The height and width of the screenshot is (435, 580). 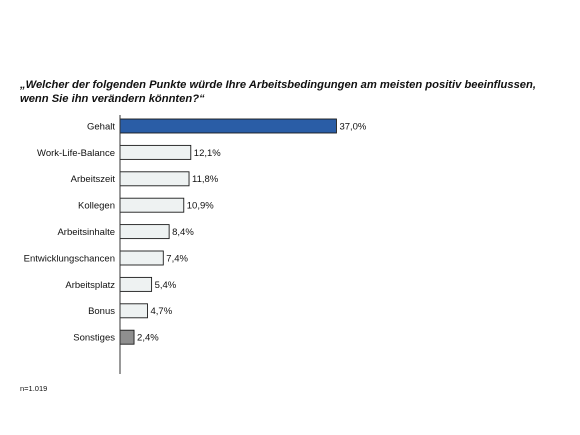 What do you see at coordinates (183, 232) in the screenshot?
I see `value-label: 8,4%` at bounding box center [183, 232].